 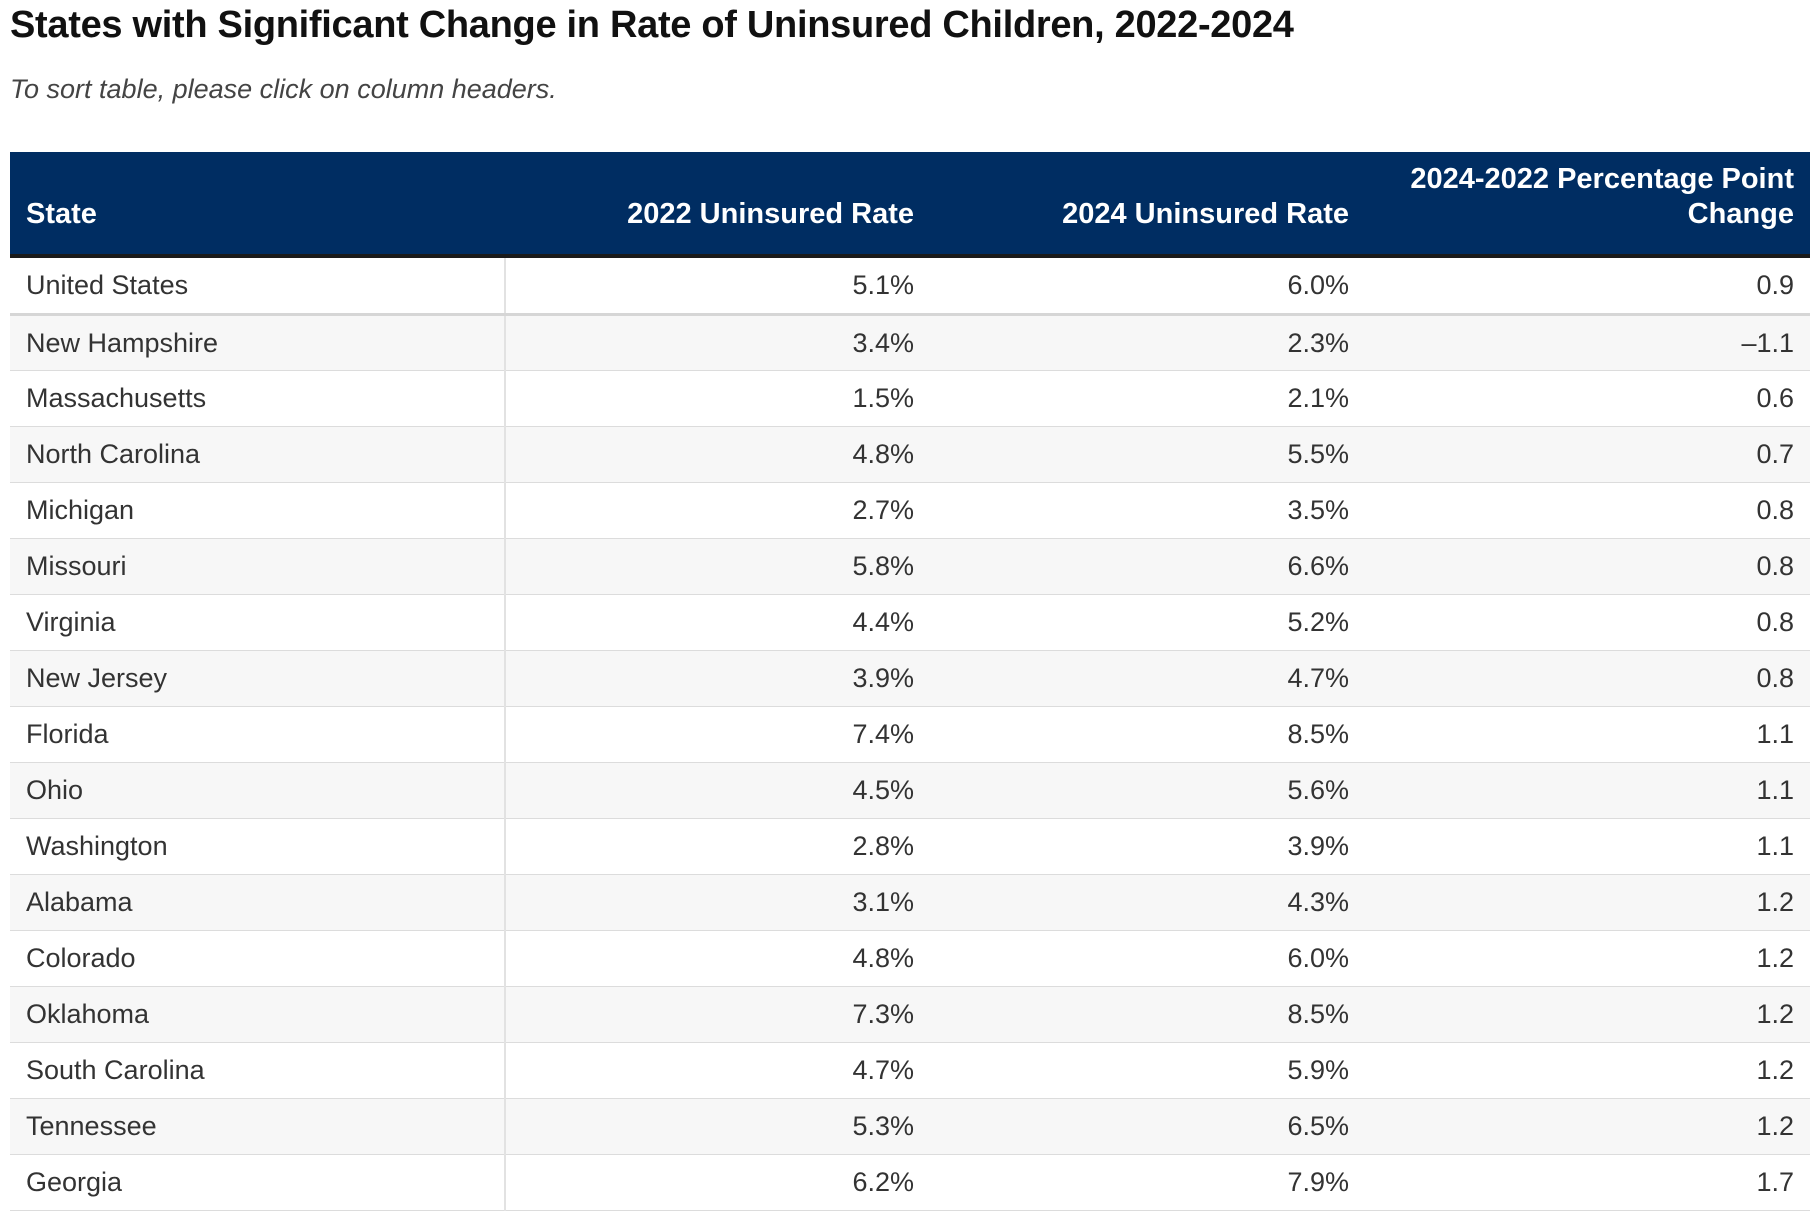 I want to click on state-cell: New Hampshire, so click(x=258, y=342).